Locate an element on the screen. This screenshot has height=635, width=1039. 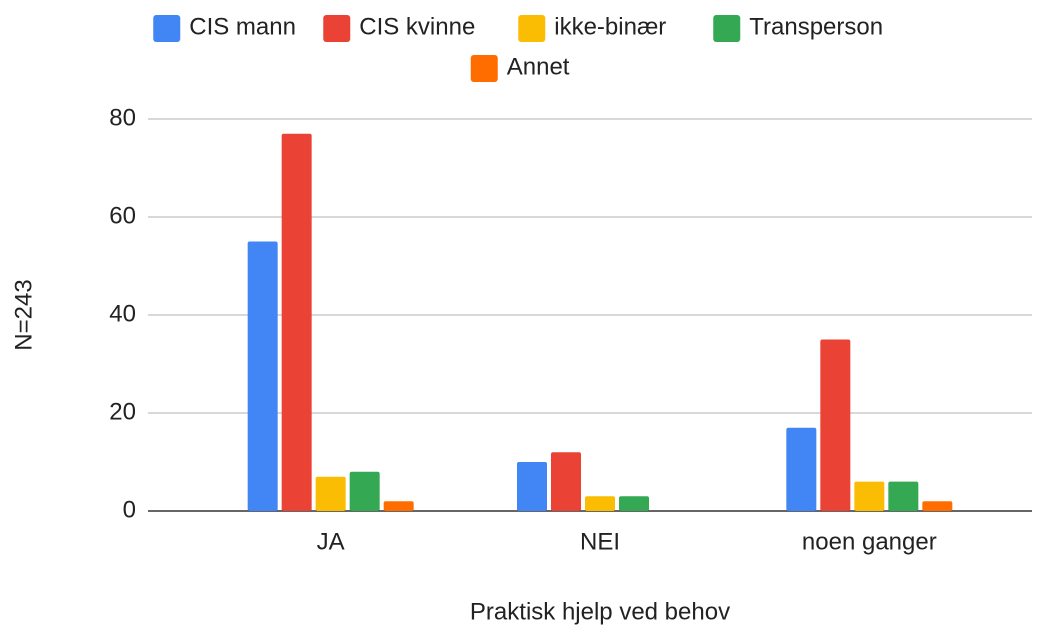
legend-label: ikke-binær is located at coordinates (610, 26).